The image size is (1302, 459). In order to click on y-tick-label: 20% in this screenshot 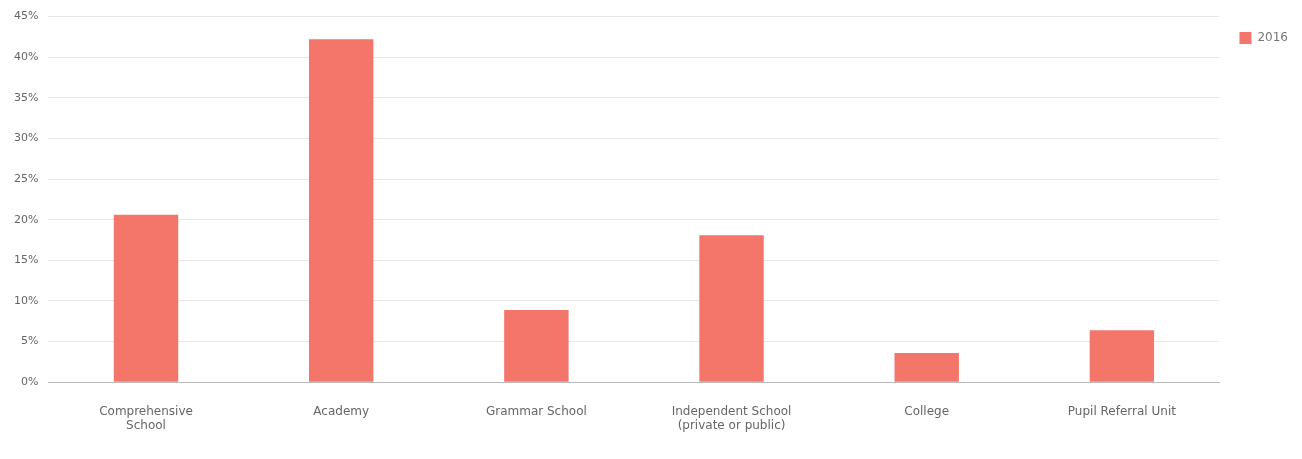, I will do `click(26, 219)`.